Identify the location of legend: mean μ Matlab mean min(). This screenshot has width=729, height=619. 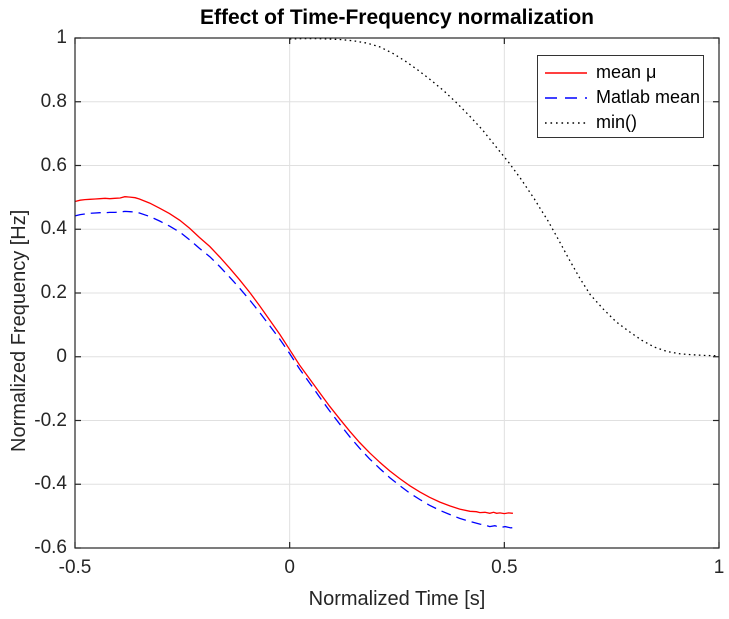
(620, 96).